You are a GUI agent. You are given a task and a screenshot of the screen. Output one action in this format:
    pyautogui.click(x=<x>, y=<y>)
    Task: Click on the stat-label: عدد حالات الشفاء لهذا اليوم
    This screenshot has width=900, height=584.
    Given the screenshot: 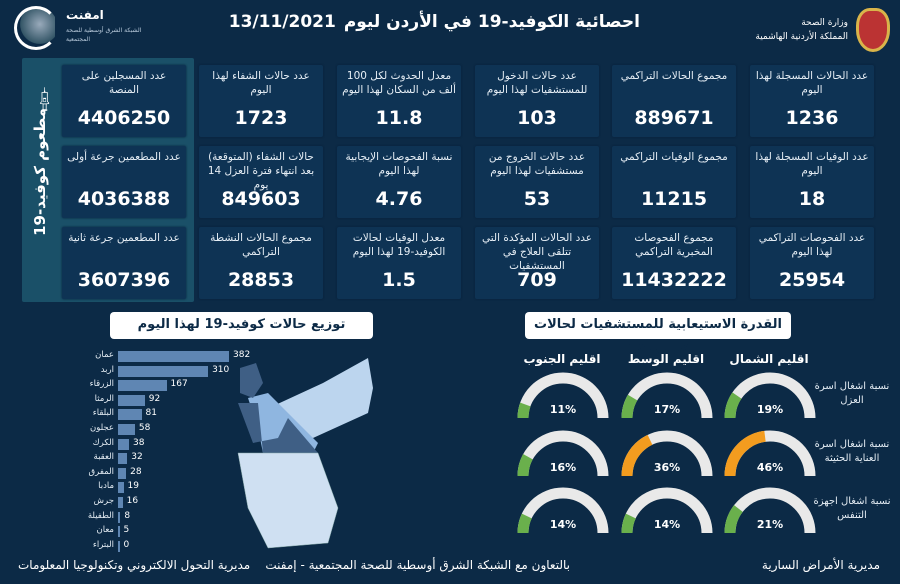 What is the action you would take?
    pyautogui.click(x=261, y=83)
    